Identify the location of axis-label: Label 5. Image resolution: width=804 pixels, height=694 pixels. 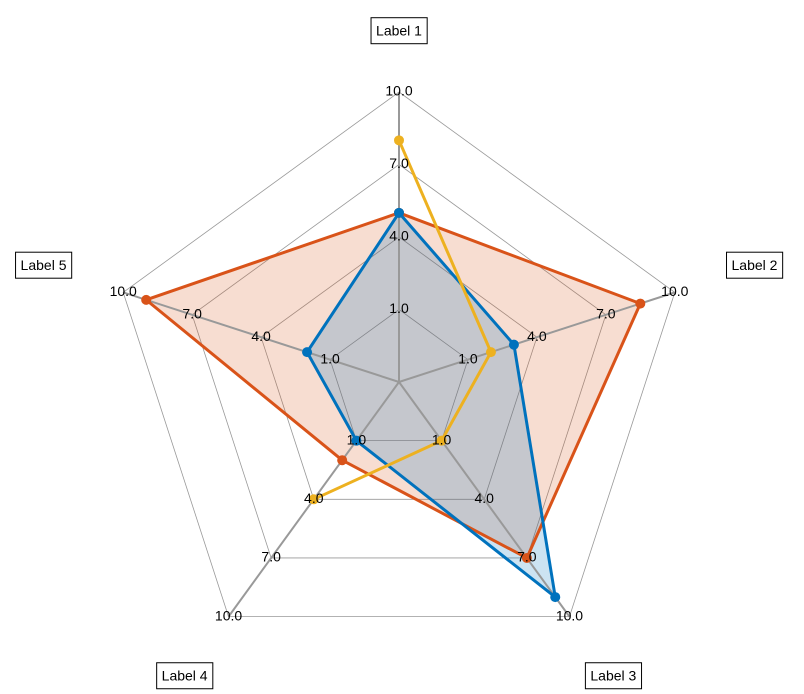
(44, 265).